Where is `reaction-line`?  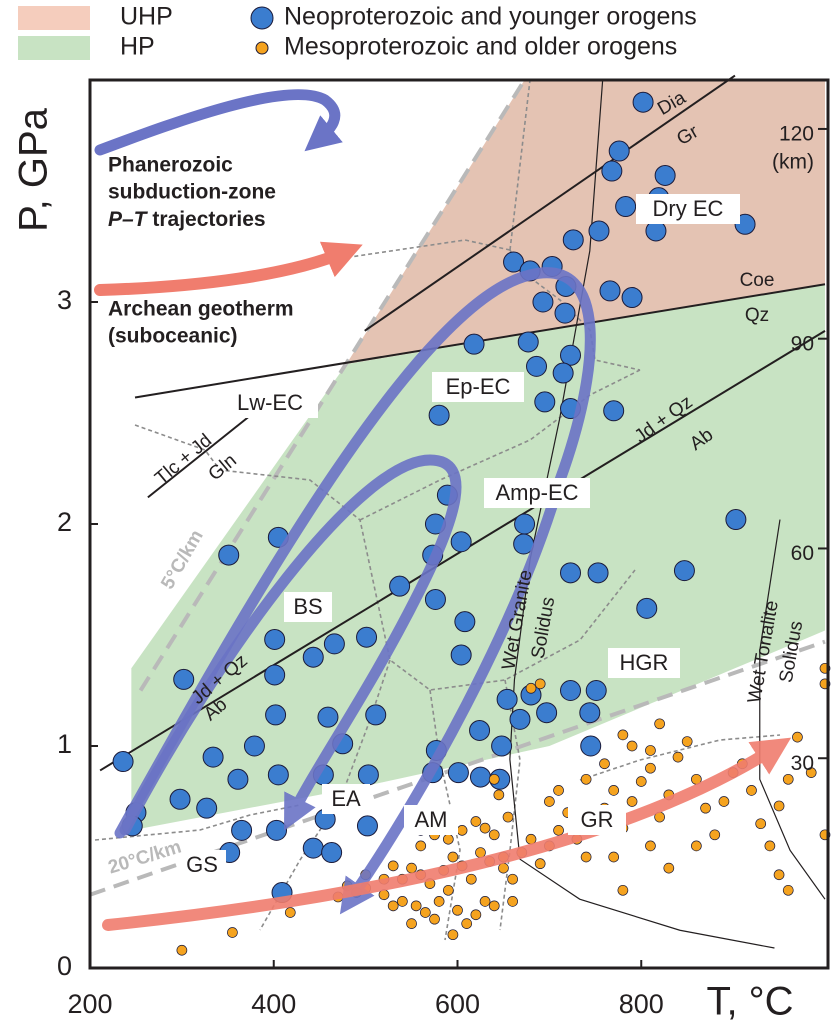
reaction-line is located at coordinates (792, 709).